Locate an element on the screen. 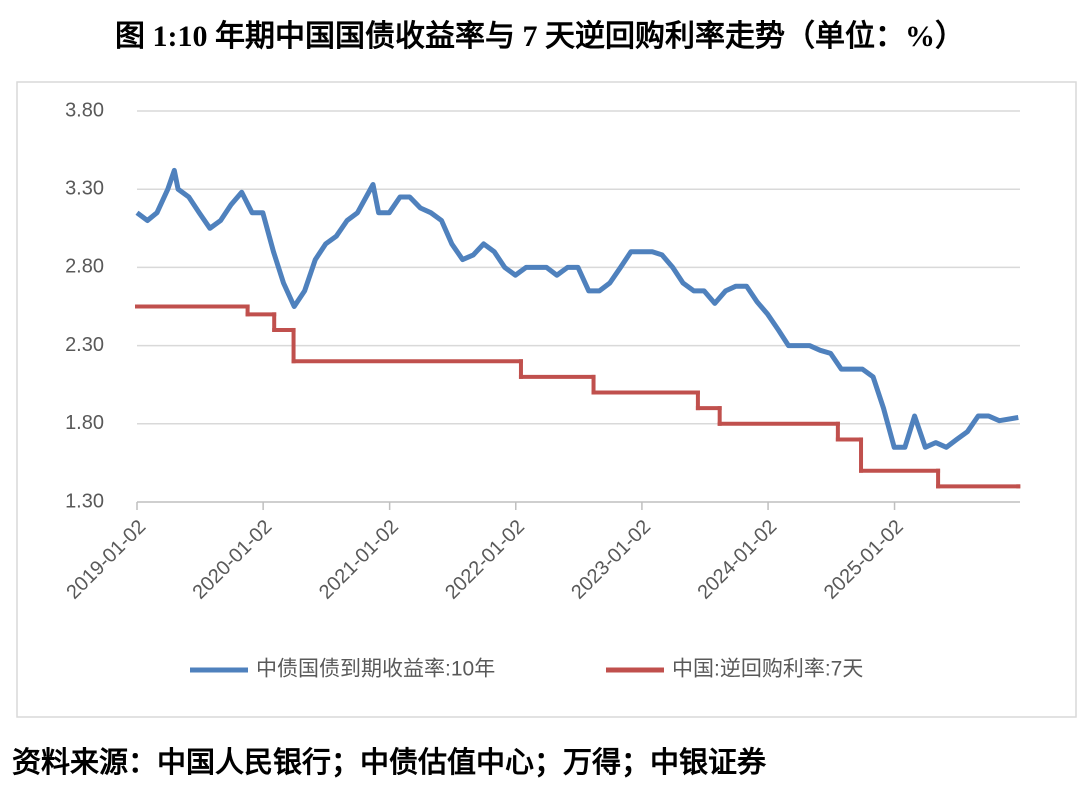 This screenshot has width=1080, height=806. y-tick-label: 1.80 is located at coordinates (84, 423).